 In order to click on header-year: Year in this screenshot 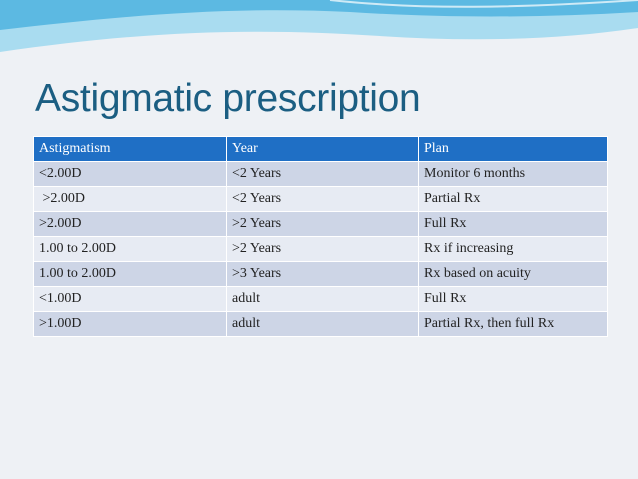, I will do `click(322, 149)`.